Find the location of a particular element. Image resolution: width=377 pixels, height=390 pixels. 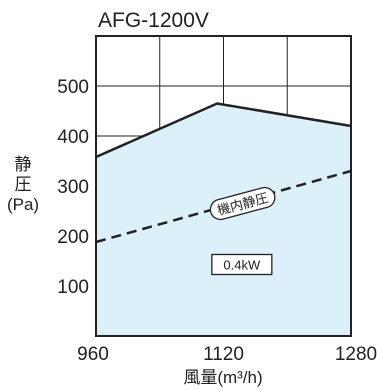

power-label-box is located at coordinates (242, 264).